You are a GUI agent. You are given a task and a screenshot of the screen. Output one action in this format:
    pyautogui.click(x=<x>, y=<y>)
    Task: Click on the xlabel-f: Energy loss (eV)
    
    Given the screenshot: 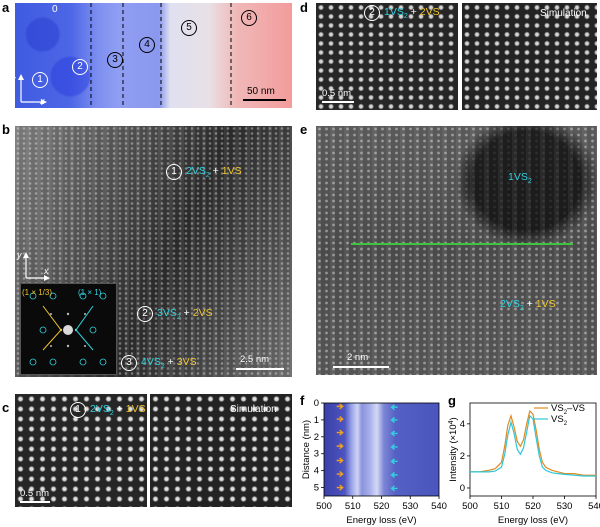 What is the action you would take?
    pyautogui.click(x=381, y=520)
    